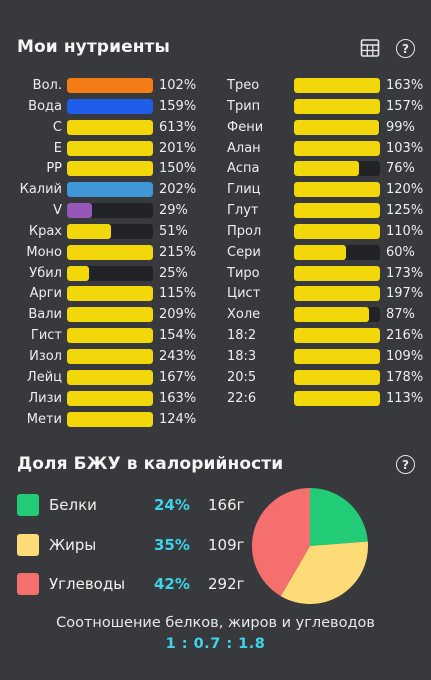  I want to click on nutrient-row: Вол. 102%, so click(100, 86).